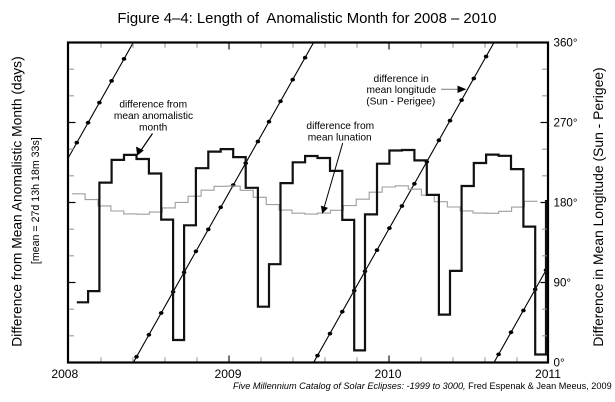 The width and height of the screenshot is (615, 402). Describe the element at coordinates (400, 102) in the screenshot. I see `svg-text: (Sun - Perigee)` at that location.